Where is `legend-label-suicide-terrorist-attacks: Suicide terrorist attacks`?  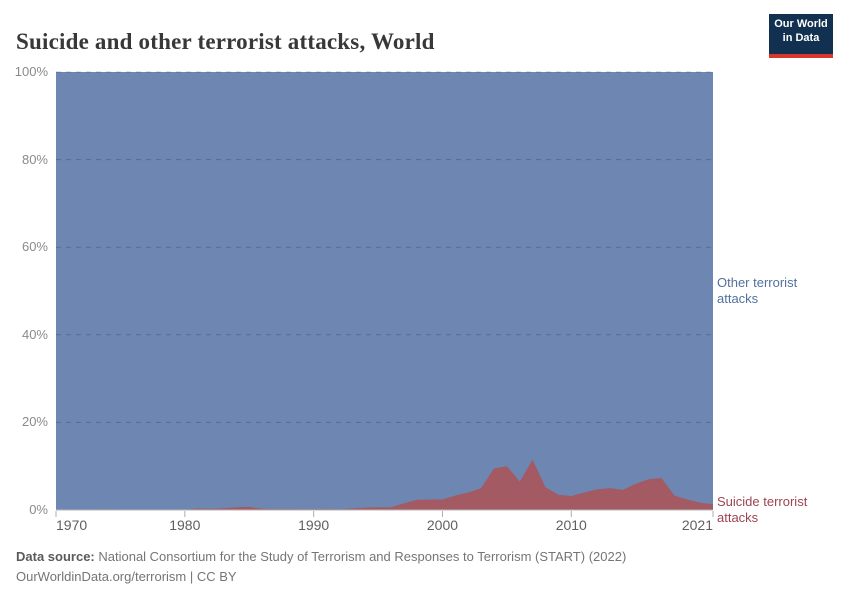
legend-label-suicide-terrorist-attacks: Suicide terrorist attacks is located at coordinates (762, 510).